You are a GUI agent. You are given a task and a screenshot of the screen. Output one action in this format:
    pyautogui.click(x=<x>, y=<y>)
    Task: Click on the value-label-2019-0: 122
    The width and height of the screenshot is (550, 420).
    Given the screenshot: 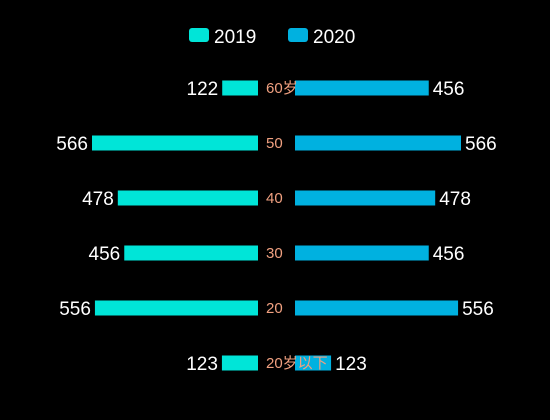 What is the action you would take?
    pyautogui.click(x=203, y=89)
    